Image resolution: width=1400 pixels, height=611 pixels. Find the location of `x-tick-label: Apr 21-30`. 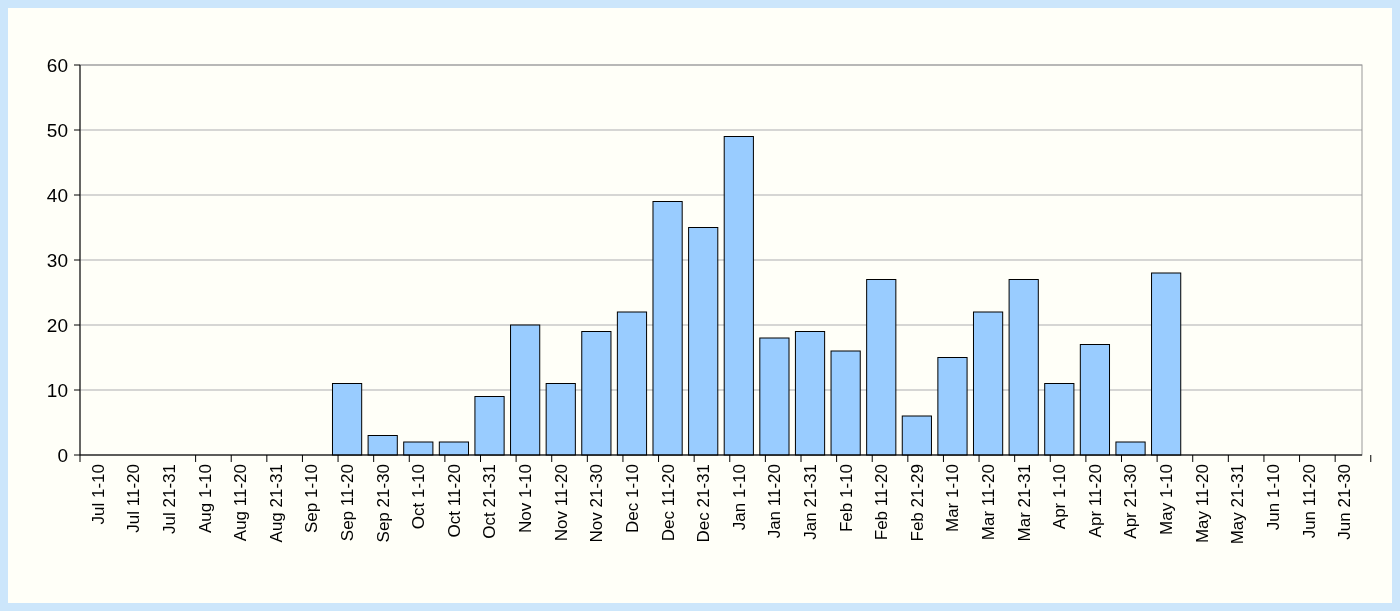

x-tick-label: Apr 21-30 is located at coordinates (1131, 501).